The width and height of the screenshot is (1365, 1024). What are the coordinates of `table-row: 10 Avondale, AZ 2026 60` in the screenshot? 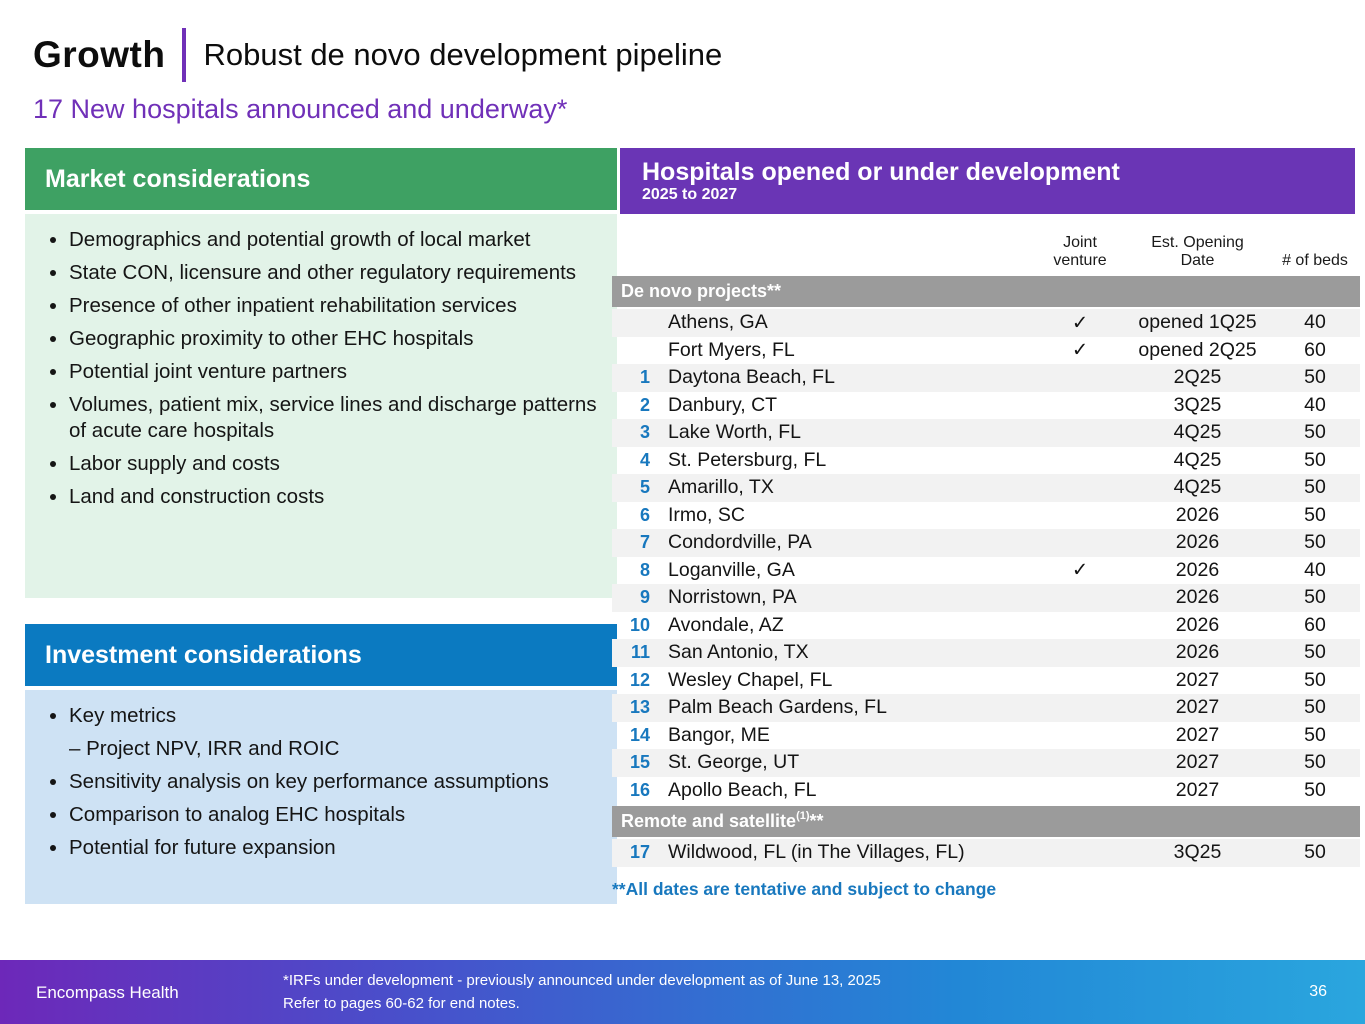 It's located at (986, 626).